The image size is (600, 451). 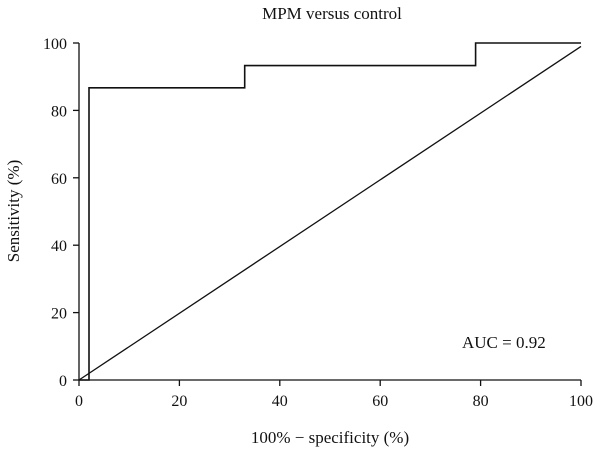 I want to click on y-tick-label: 40, so click(x=59, y=246).